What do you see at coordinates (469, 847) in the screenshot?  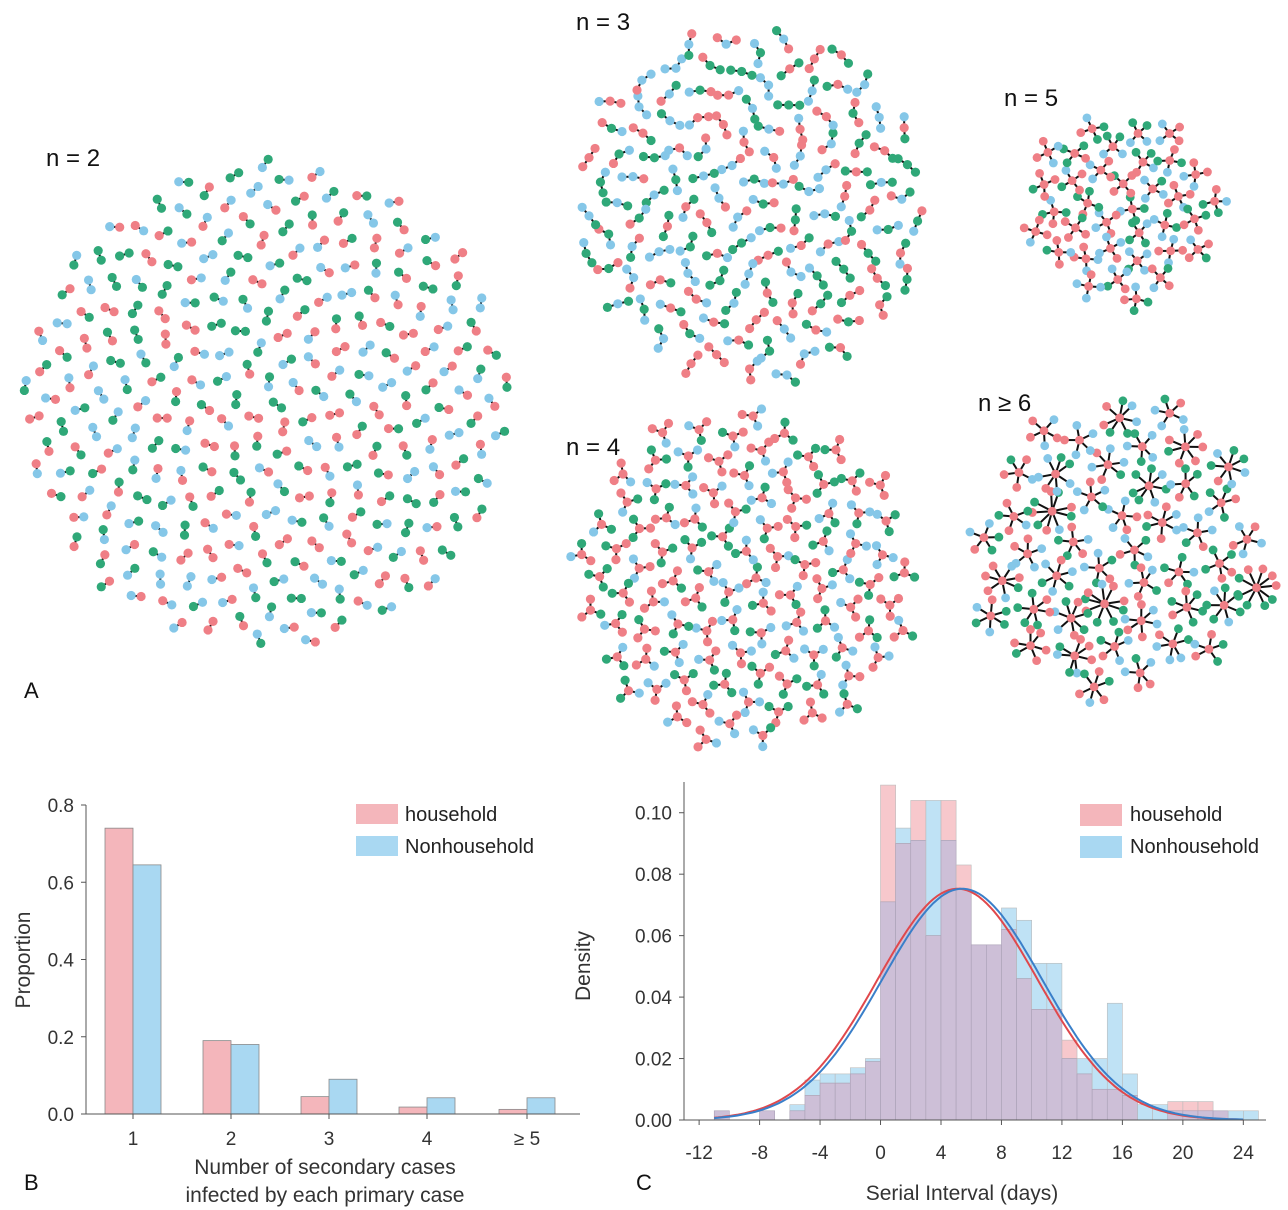 I see `b-legend-label-nonhousehold: Nonhousehold` at bounding box center [469, 847].